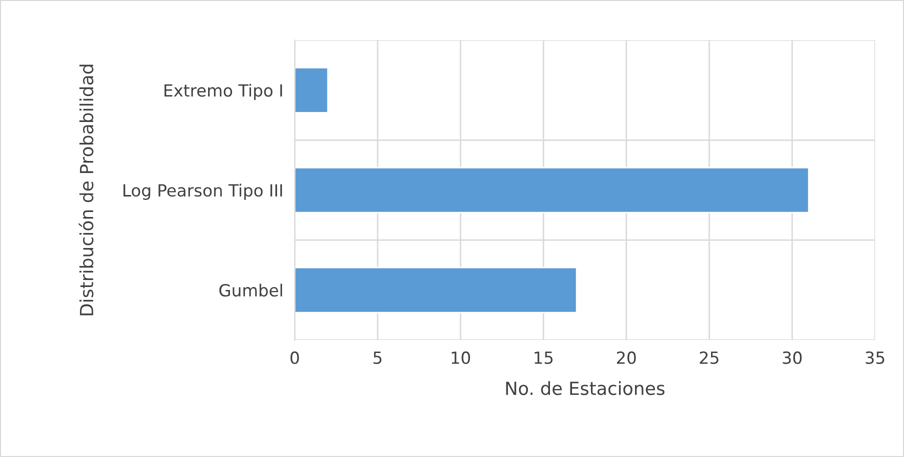  I want to click on x-tick-label: 20, so click(626, 357).